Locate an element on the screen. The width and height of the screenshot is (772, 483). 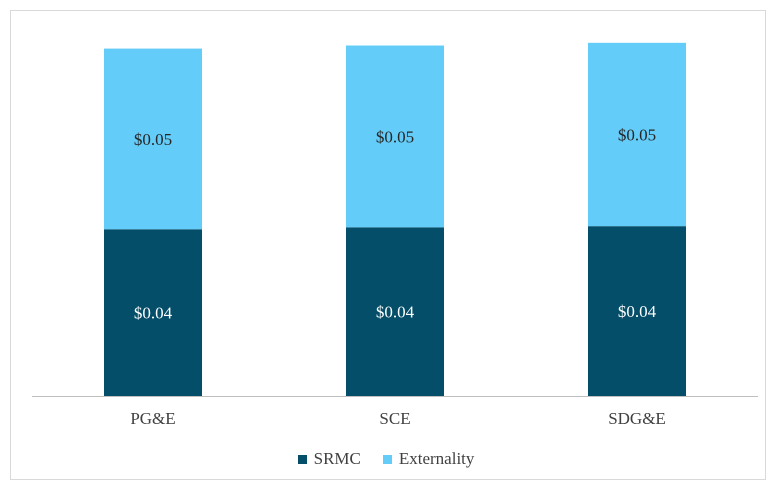
legend-label-externality: Externality is located at coordinates (436, 458).